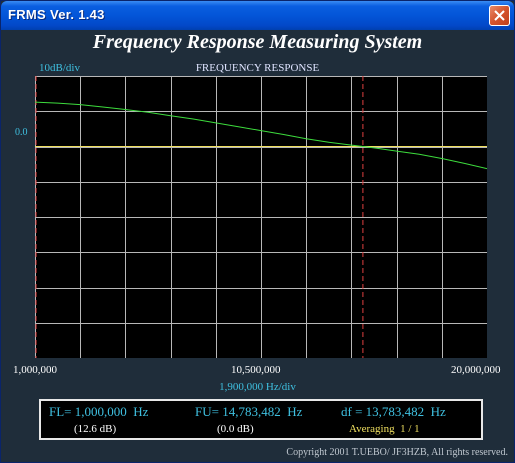  I want to click on reference-level-label: 0.0, so click(21, 132).